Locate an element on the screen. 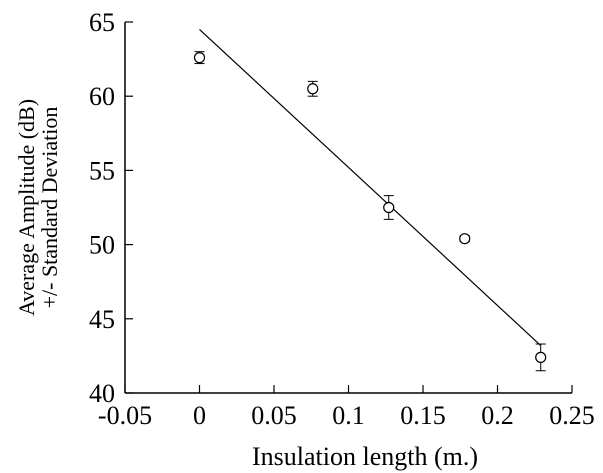 The height and width of the screenshot is (473, 603). x-tick-label: 0.05 is located at coordinates (274, 415).